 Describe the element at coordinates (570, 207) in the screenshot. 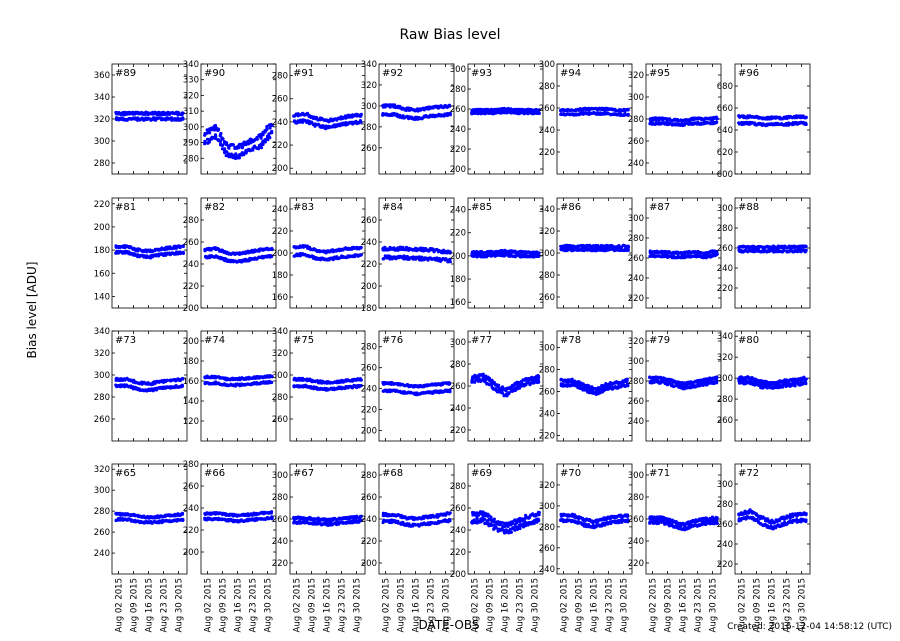

I see `panel-label: #86` at that location.